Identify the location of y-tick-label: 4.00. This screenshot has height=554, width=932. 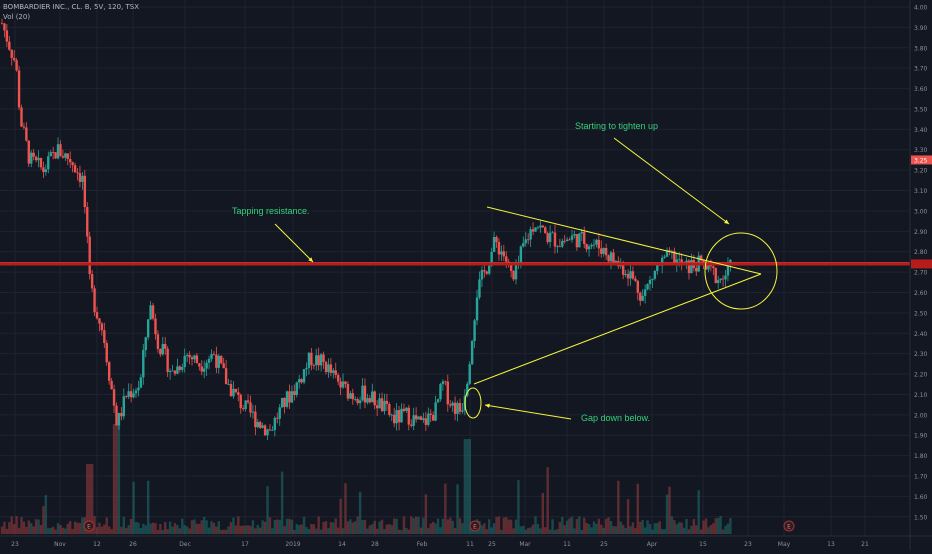
(921, 8).